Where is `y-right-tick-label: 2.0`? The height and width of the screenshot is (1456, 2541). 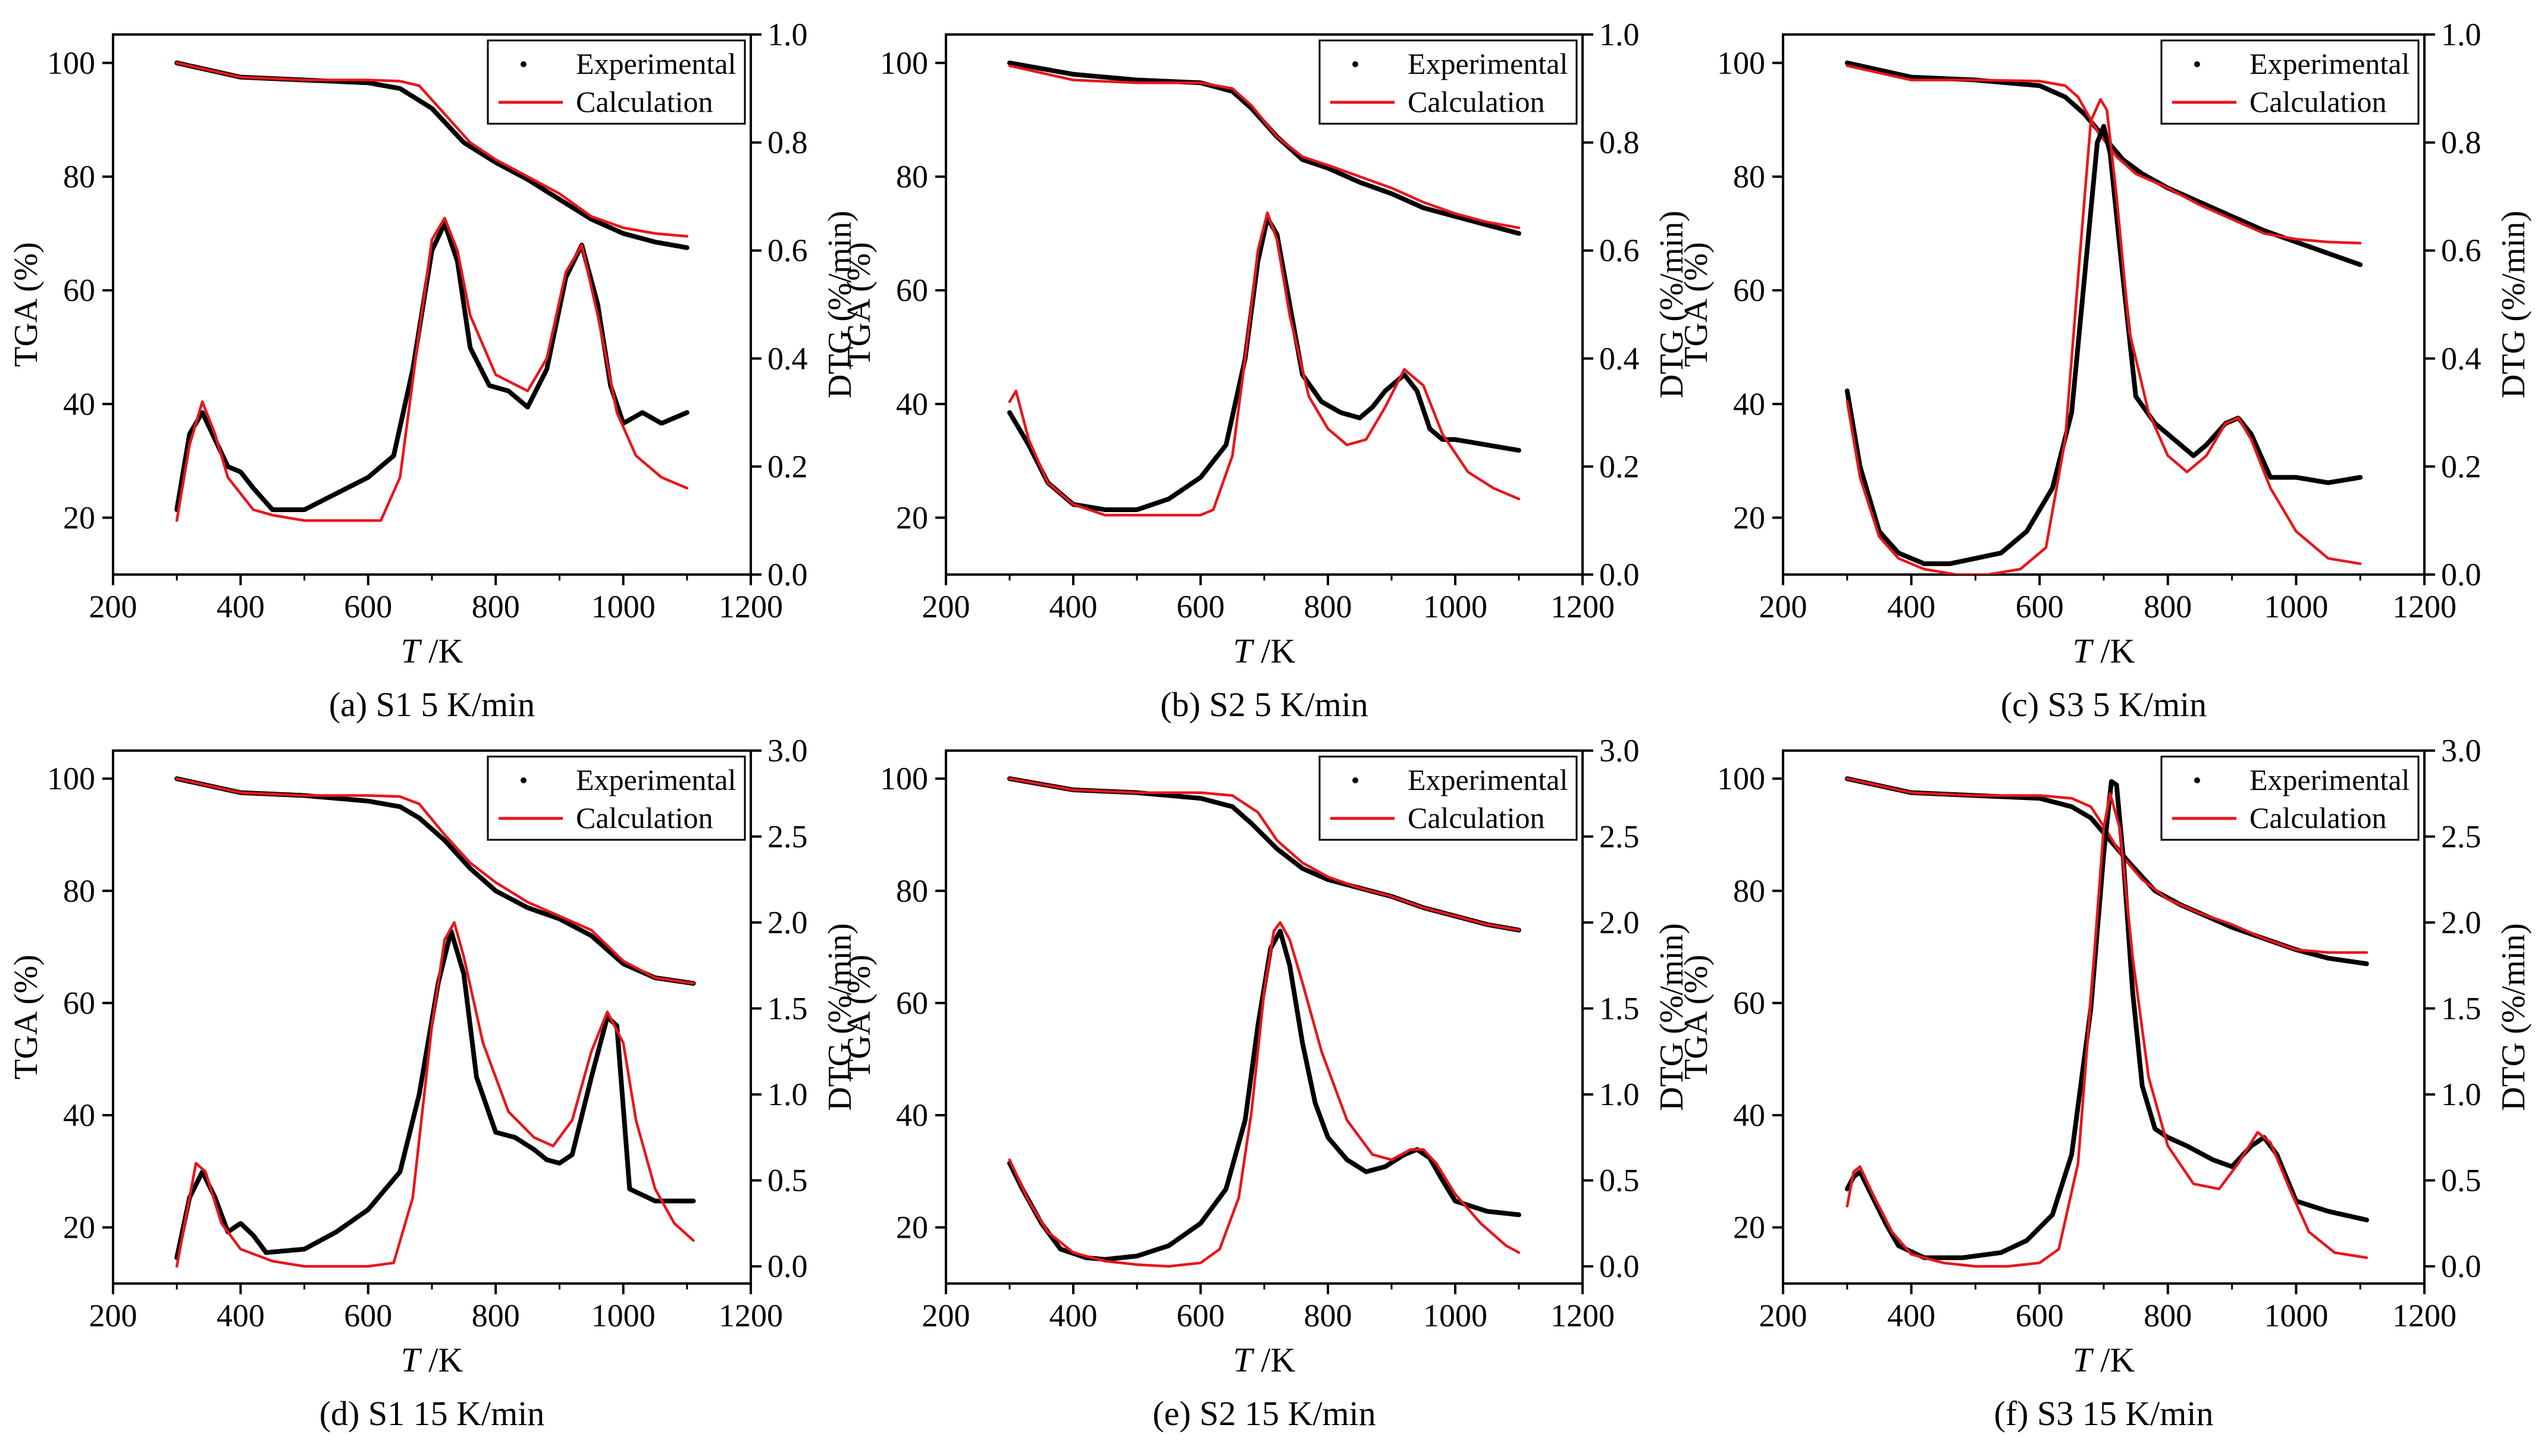
y-right-tick-label: 2.0 is located at coordinates (788, 922).